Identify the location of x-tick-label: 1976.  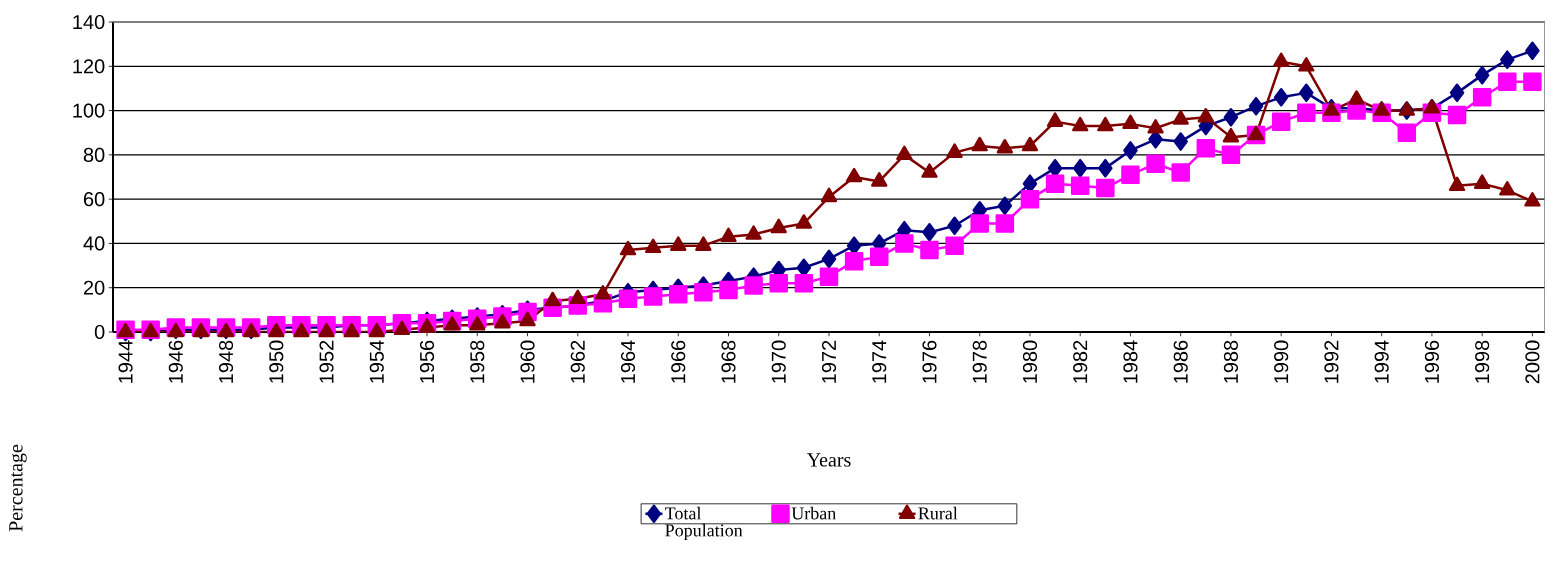
(929, 361).